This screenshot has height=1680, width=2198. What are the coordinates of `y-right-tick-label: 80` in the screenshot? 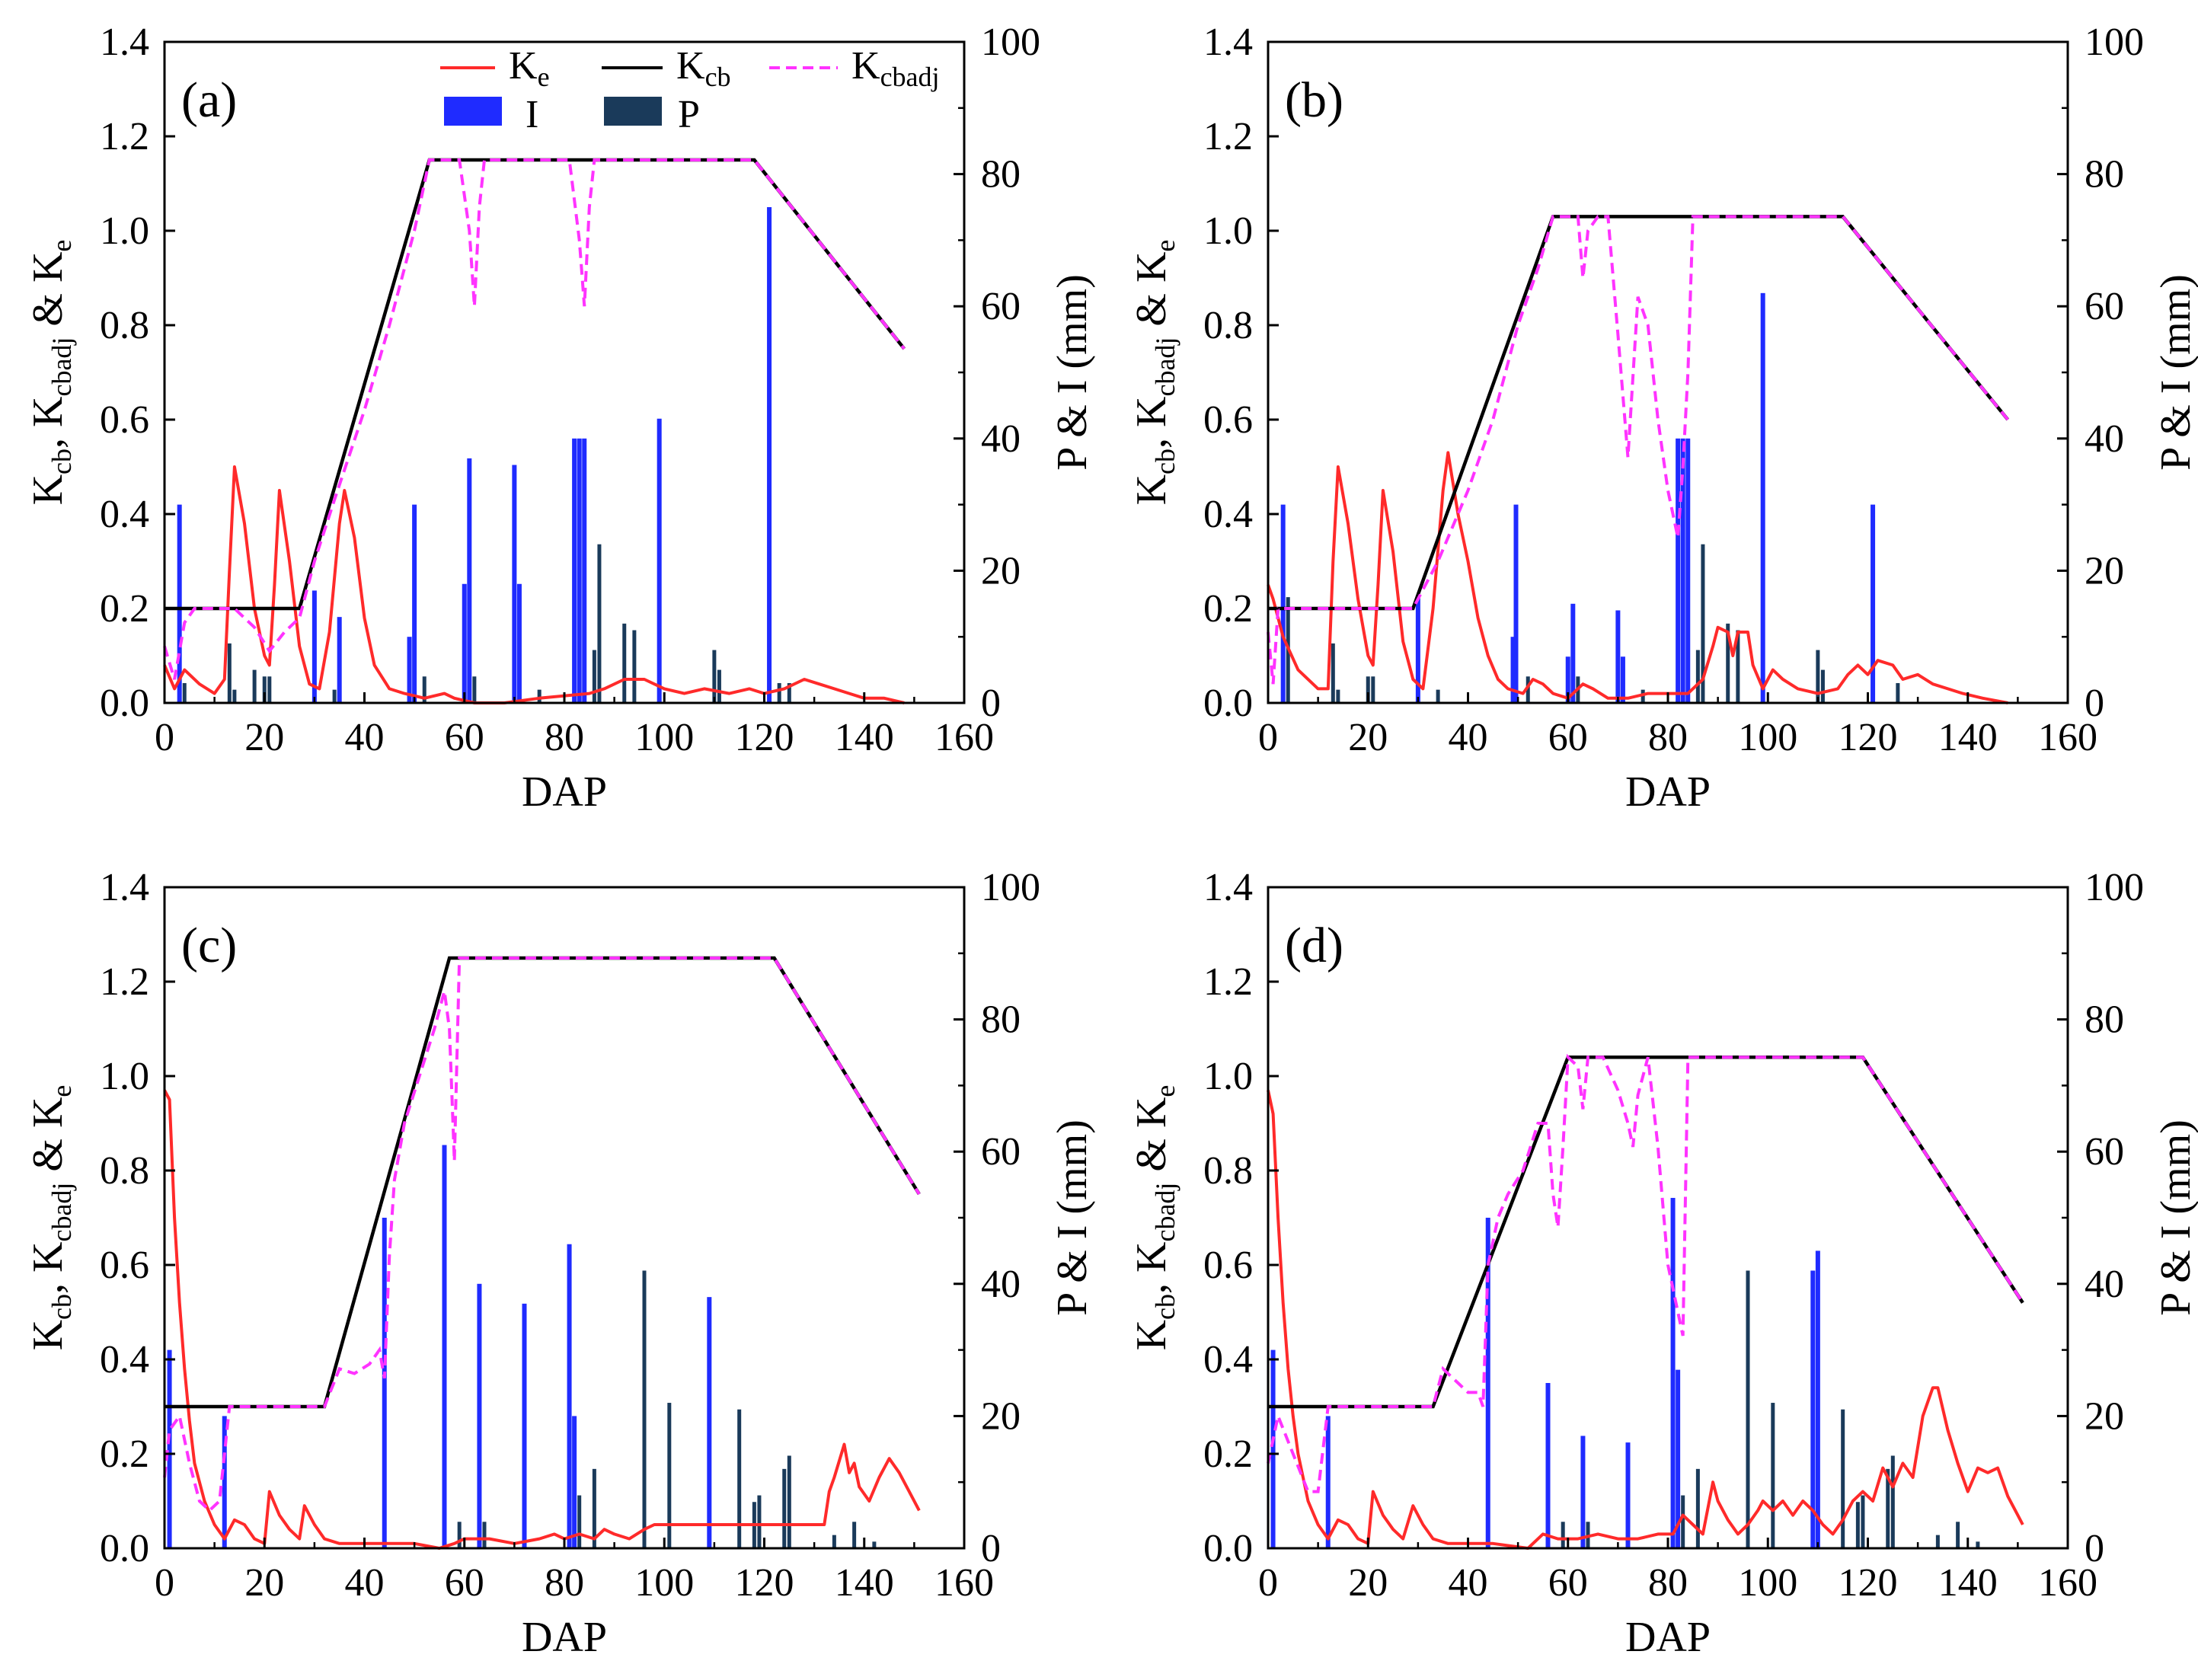 It's located at (1001, 1020).